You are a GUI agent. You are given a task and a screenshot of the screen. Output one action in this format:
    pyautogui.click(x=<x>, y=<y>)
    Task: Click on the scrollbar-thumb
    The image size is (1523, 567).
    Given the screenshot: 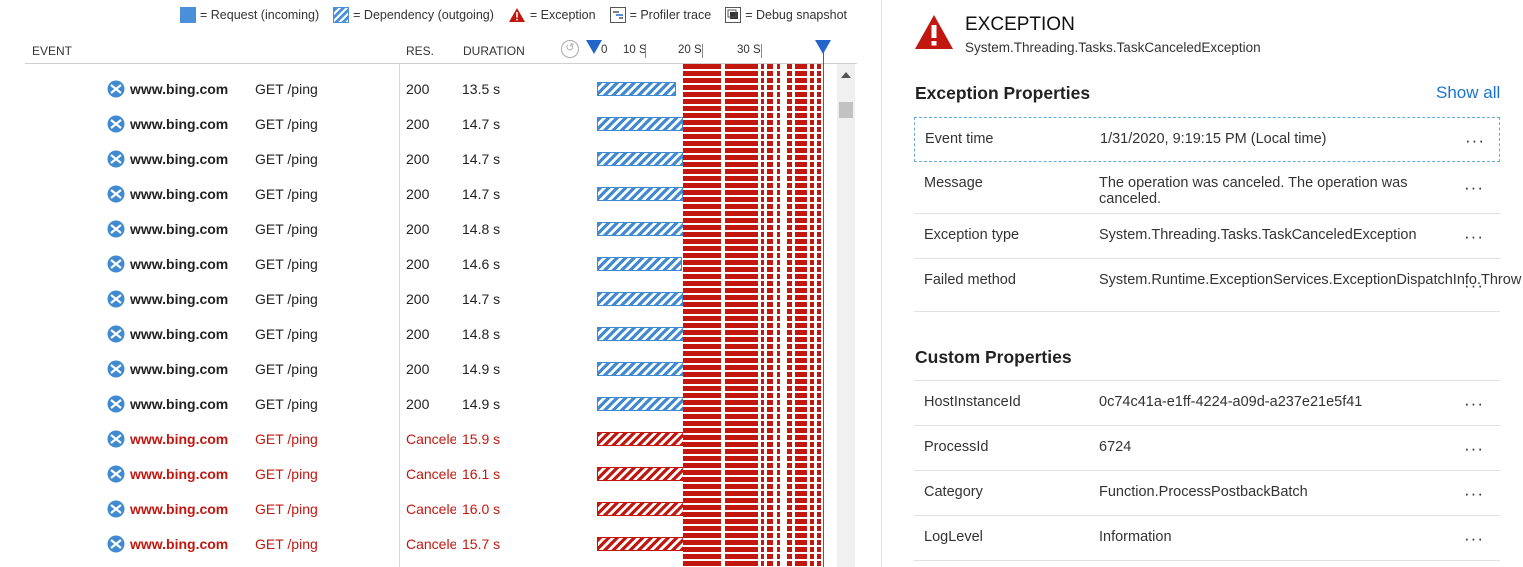 What is the action you would take?
    pyautogui.click(x=846, y=110)
    